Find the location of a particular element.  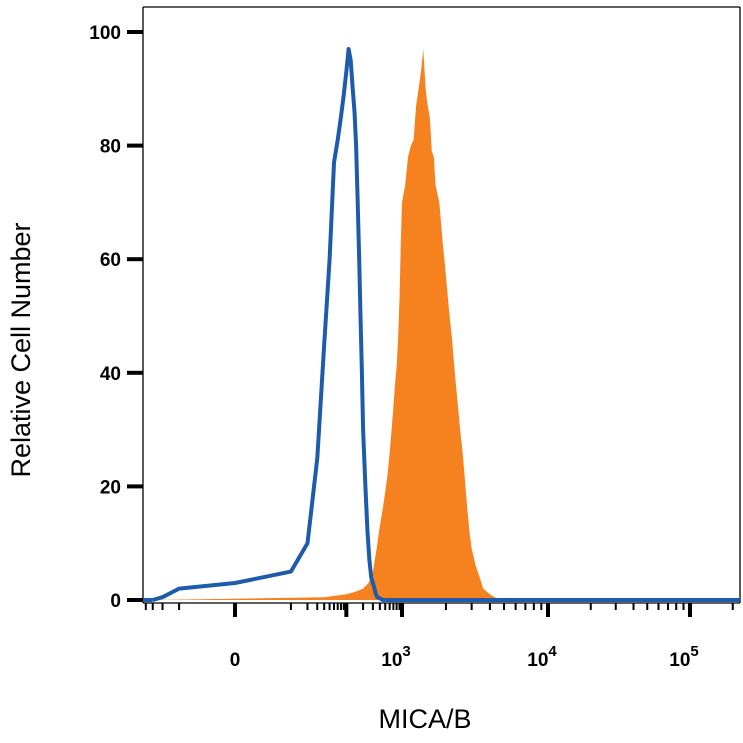

y-tick-label-100: 100 is located at coordinates (105, 33).